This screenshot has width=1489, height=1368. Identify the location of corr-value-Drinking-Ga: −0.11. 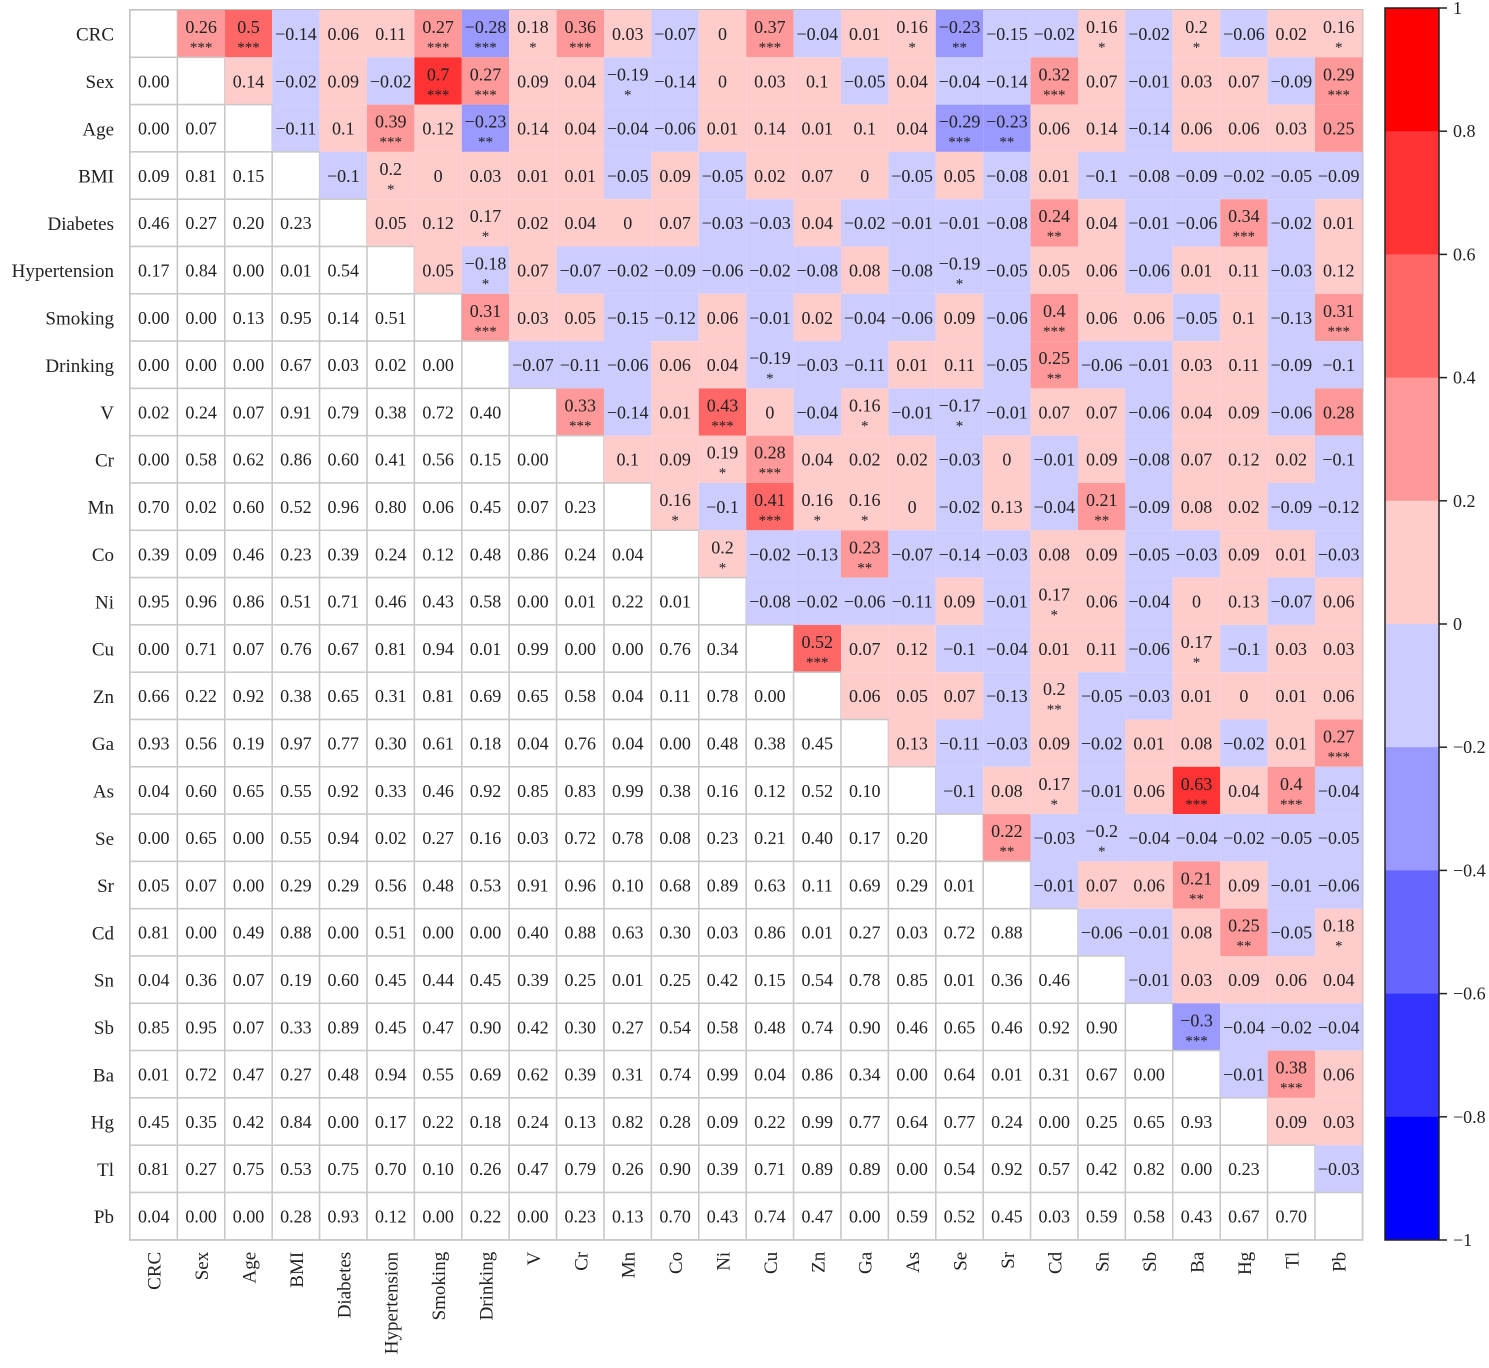
(864, 365).